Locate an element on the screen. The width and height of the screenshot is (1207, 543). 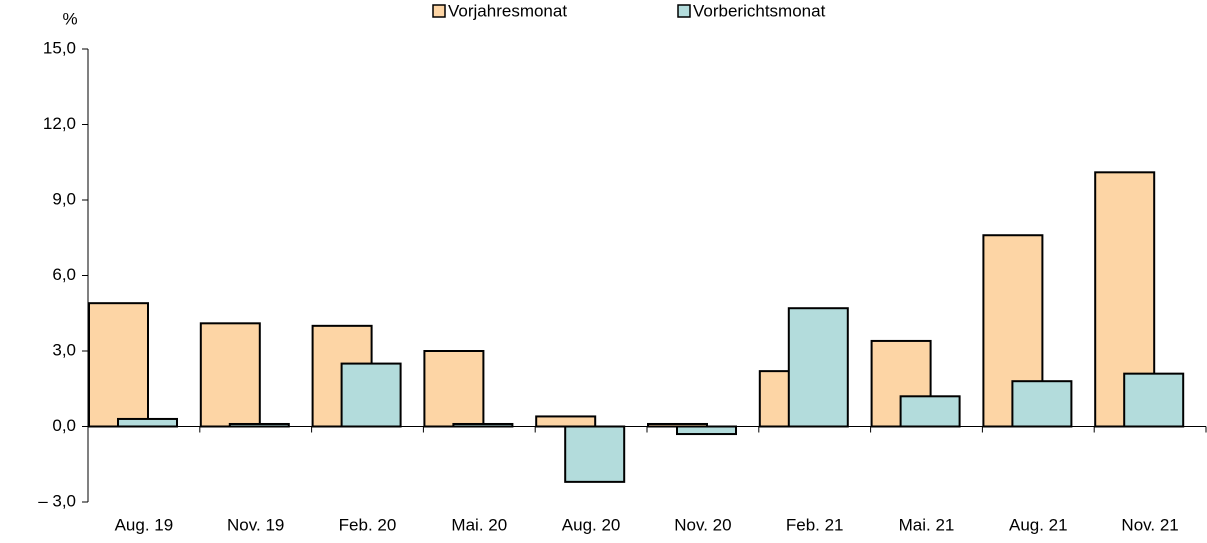
y-tick-label: 15,0 is located at coordinates (59, 47).